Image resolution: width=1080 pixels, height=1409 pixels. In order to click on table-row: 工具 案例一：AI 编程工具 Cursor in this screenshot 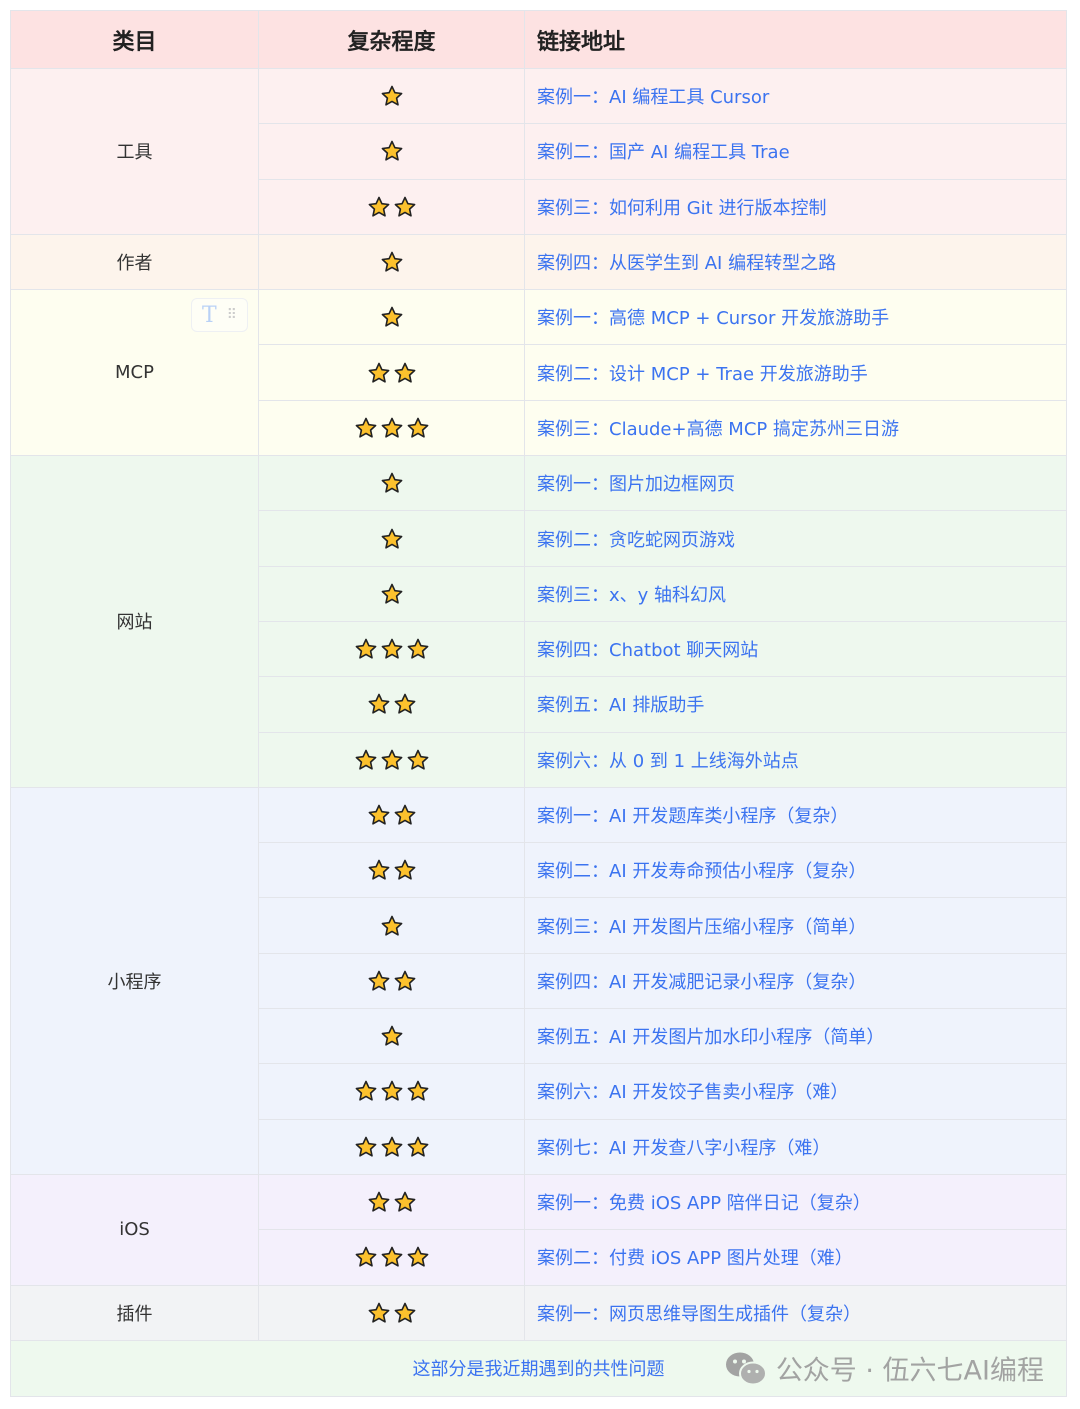, I will do `click(538, 151)`.